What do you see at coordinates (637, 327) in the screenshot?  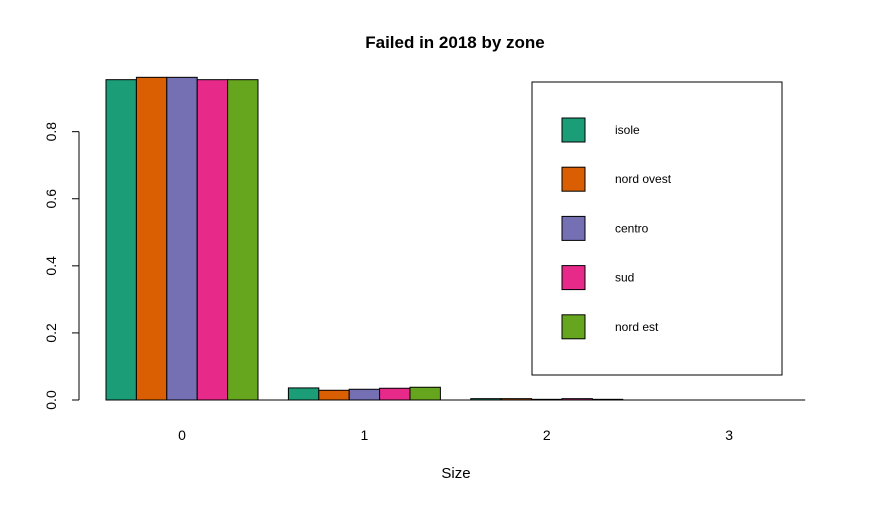 I see `legend-label-nord-est: nord est` at bounding box center [637, 327].